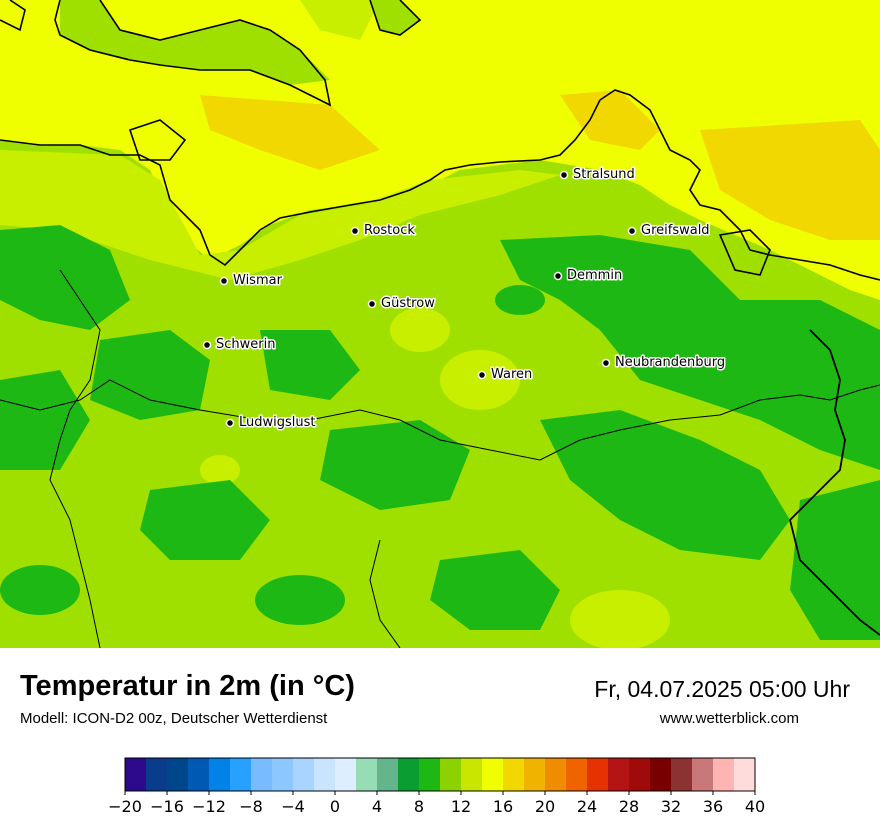 The height and width of the screenshot is (834, 880). Describe the element at coordinates (604, 174) in the screenshot. I see `city-label: Stralsund` at that location.